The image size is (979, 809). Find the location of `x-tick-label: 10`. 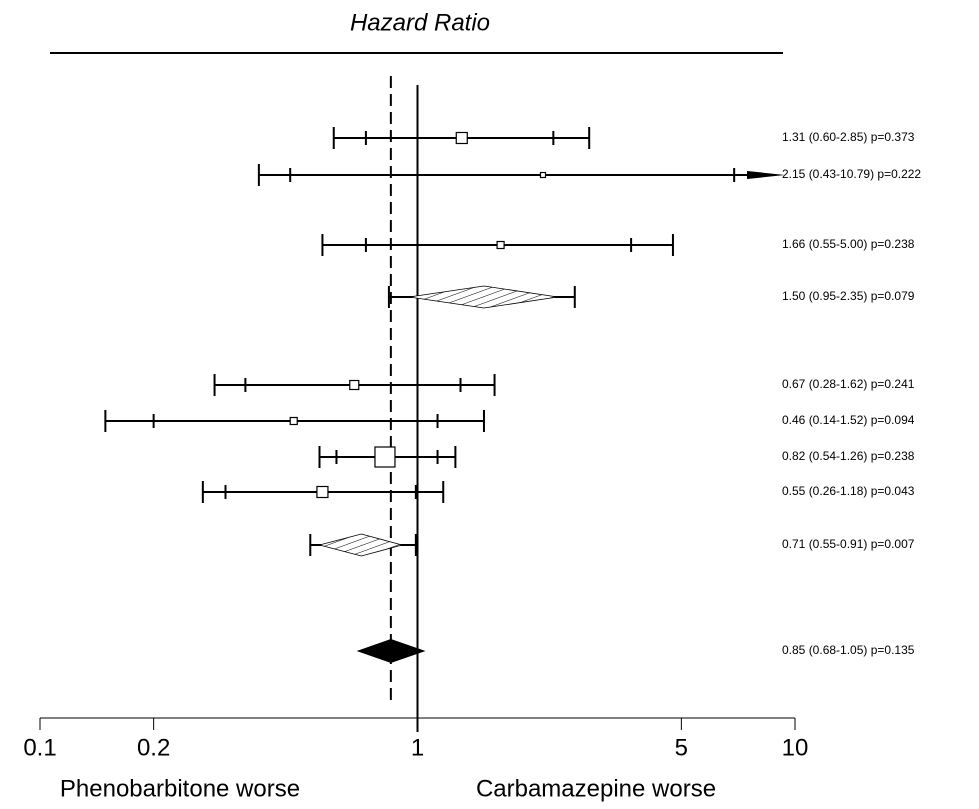

x-tick-label: 10 is located at coordinates (795, 747).